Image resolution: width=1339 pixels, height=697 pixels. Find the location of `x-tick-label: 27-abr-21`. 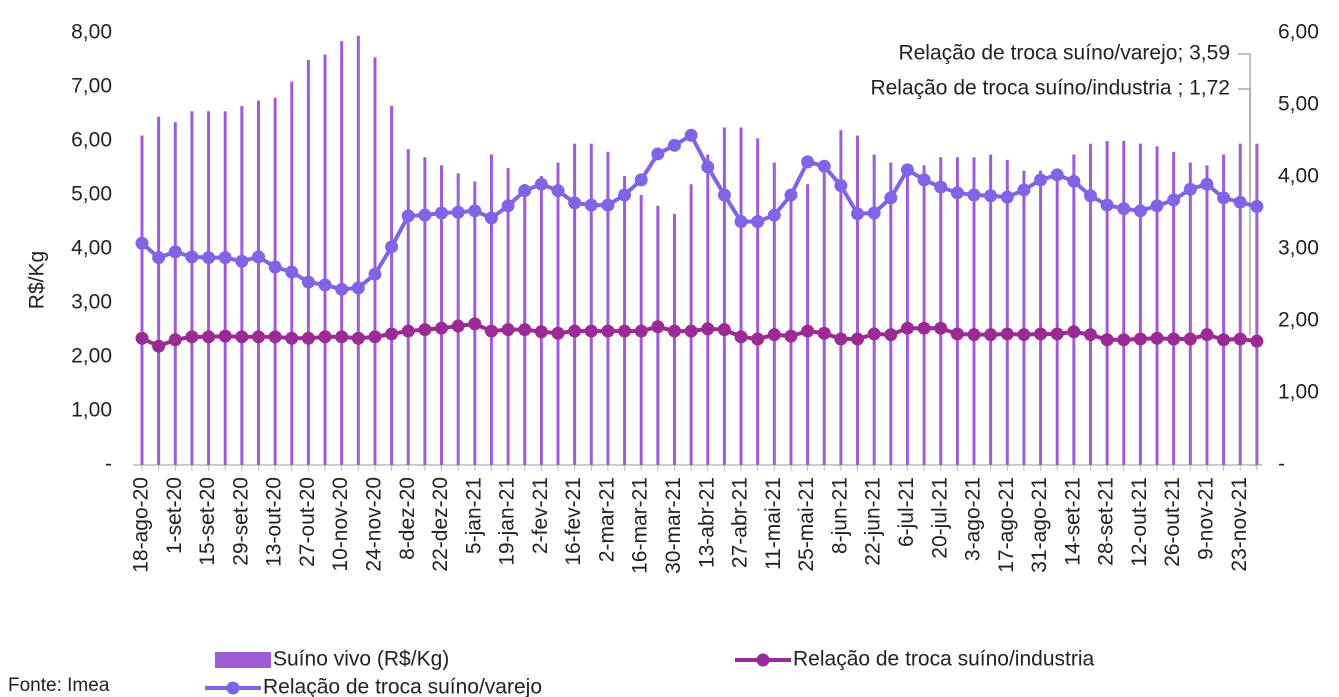

x-tick-label: 27-abr-21 is located at coordinates (740, 522).